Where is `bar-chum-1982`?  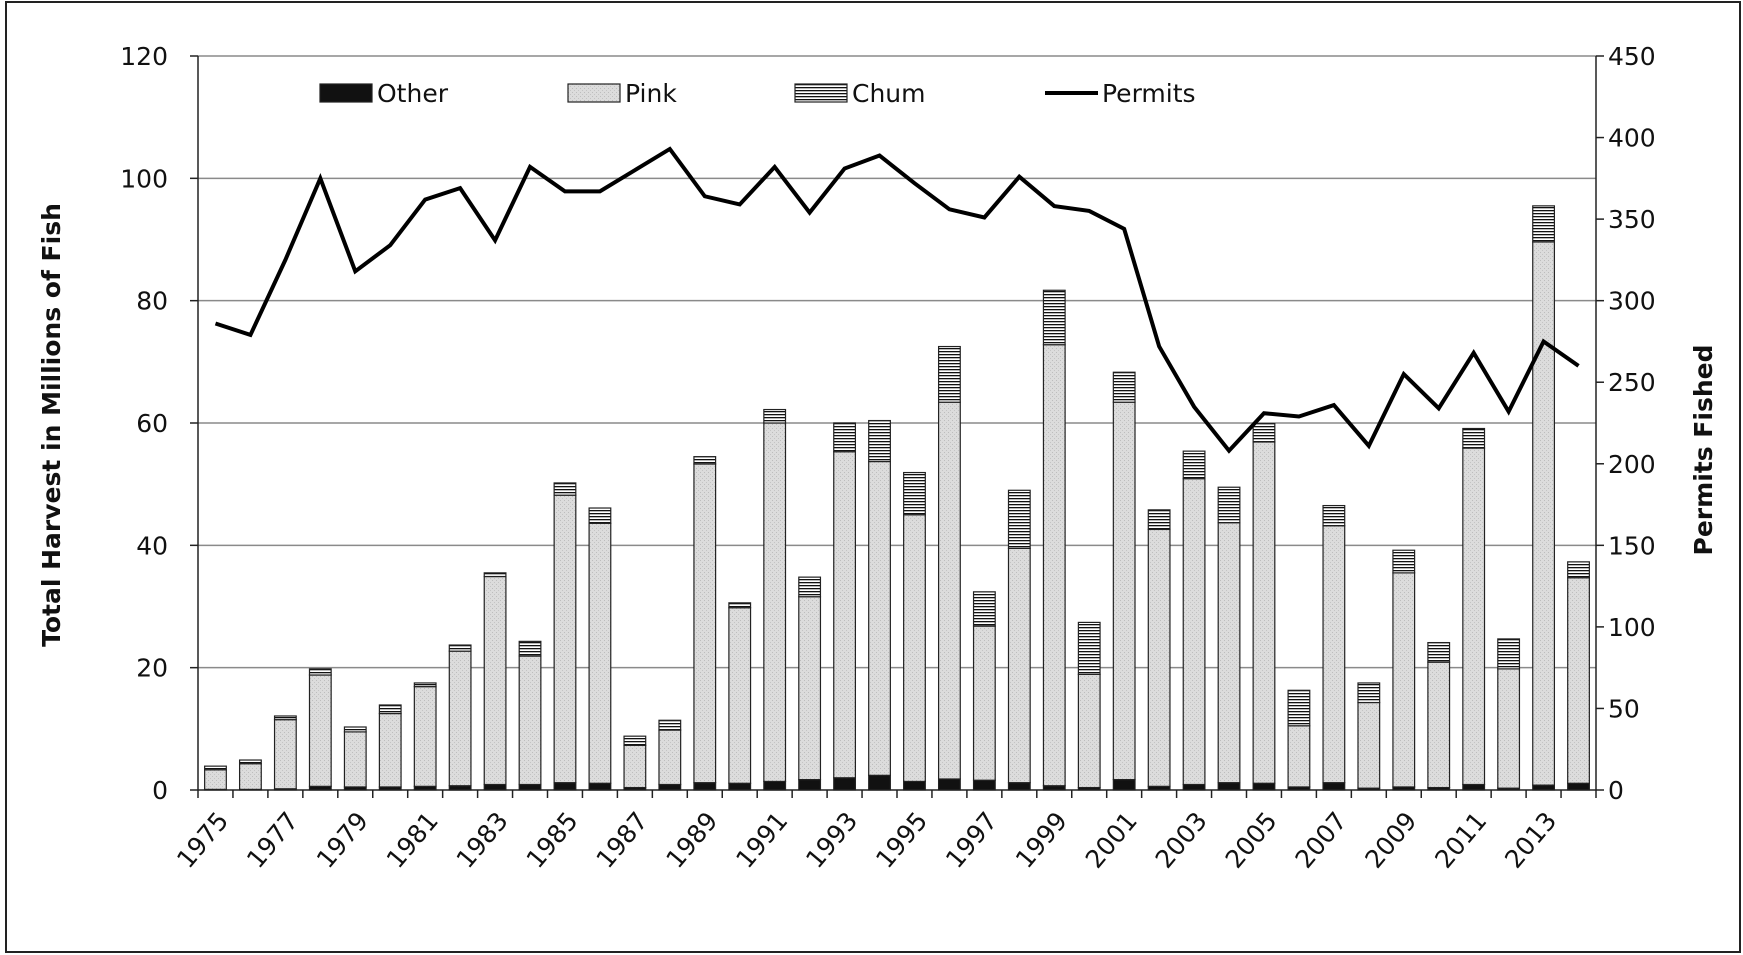 bar-chum-1982 is located at coordinates (460, 648).